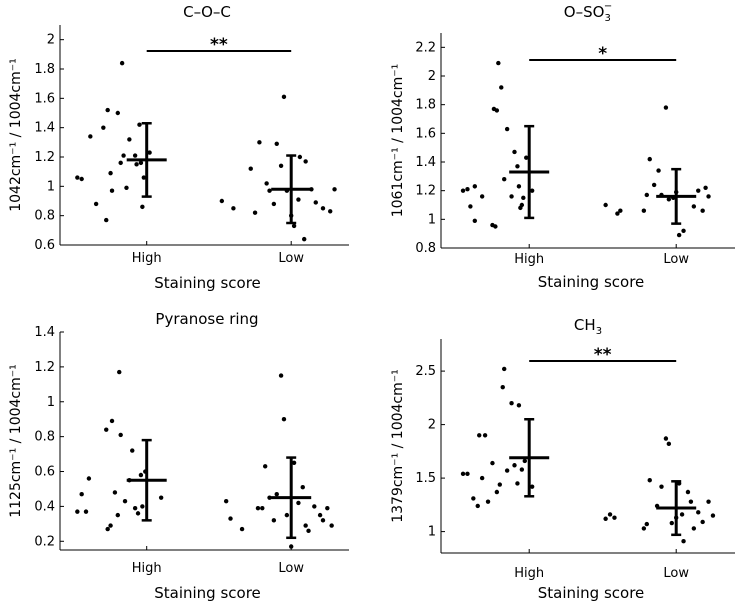 This screenshot has width=742, height=604. I want to click on y-tick-label: 1.6, so click(44, 98).